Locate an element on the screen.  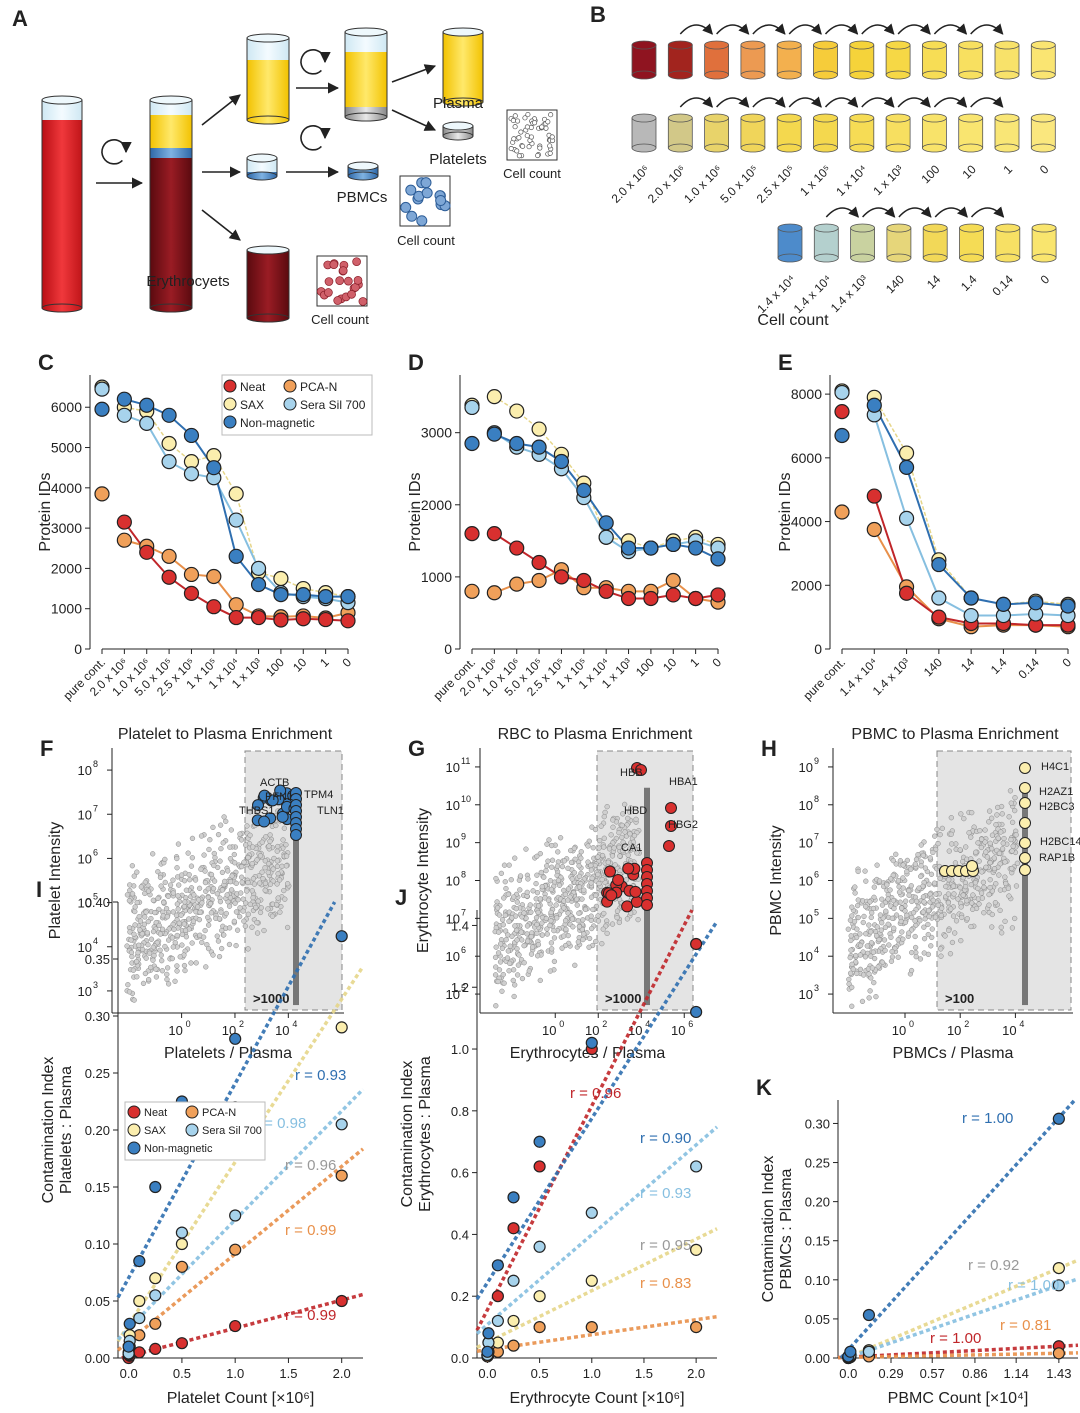
tube-rim is located at coordinates (171, 100).